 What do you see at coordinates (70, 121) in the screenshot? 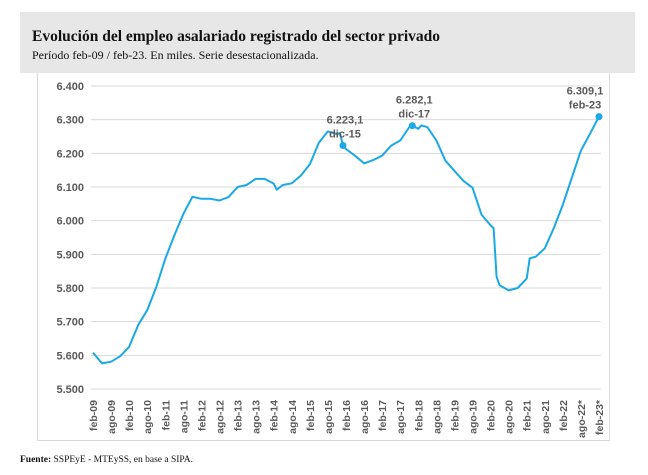
I see `y-tick-label: 6.300` at bounding box center [70, 121].